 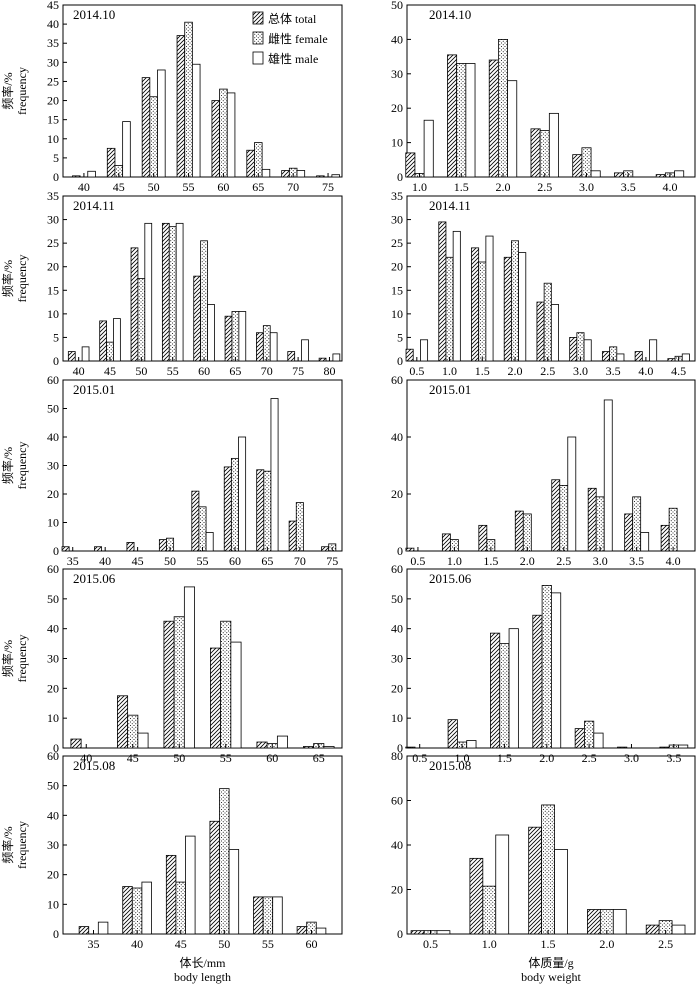 I want to click on legend-label-total: 总体 total, so click(x=292, y=19).